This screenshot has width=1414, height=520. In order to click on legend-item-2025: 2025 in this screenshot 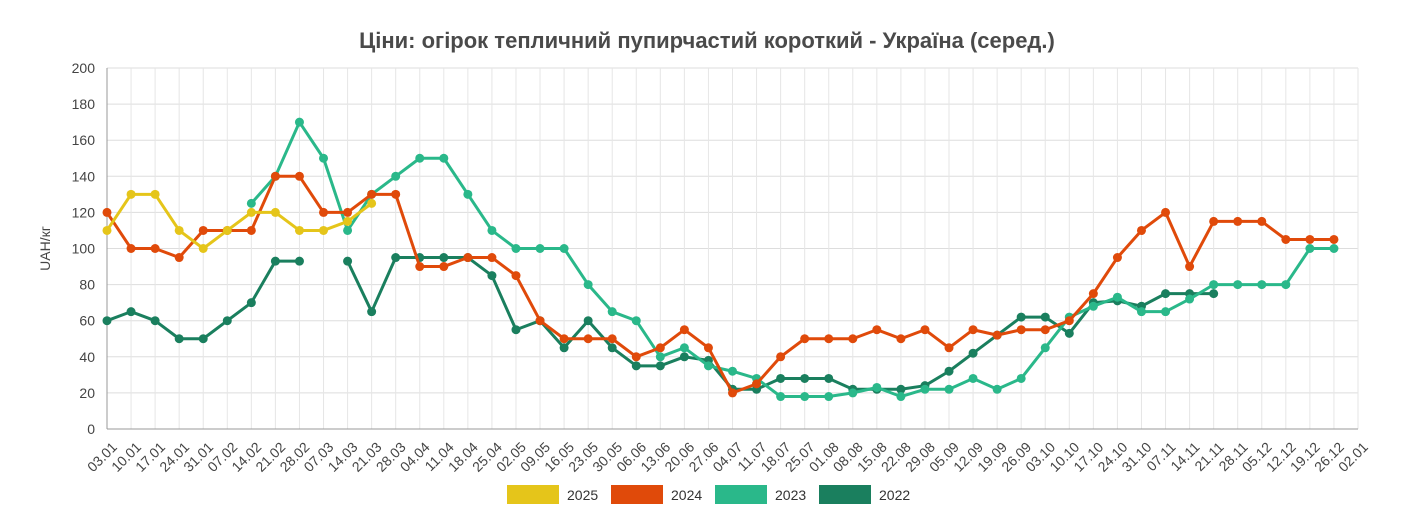, I will do `click(552, 494)`.